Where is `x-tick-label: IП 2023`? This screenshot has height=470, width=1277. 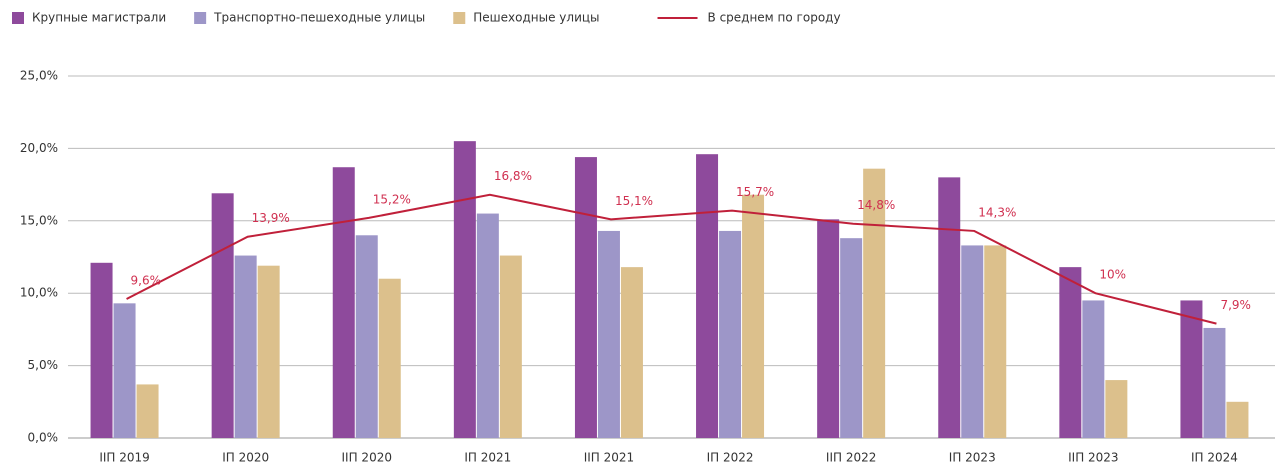
x-tick-label: IП 2023 is located at coordinates (972, 458).